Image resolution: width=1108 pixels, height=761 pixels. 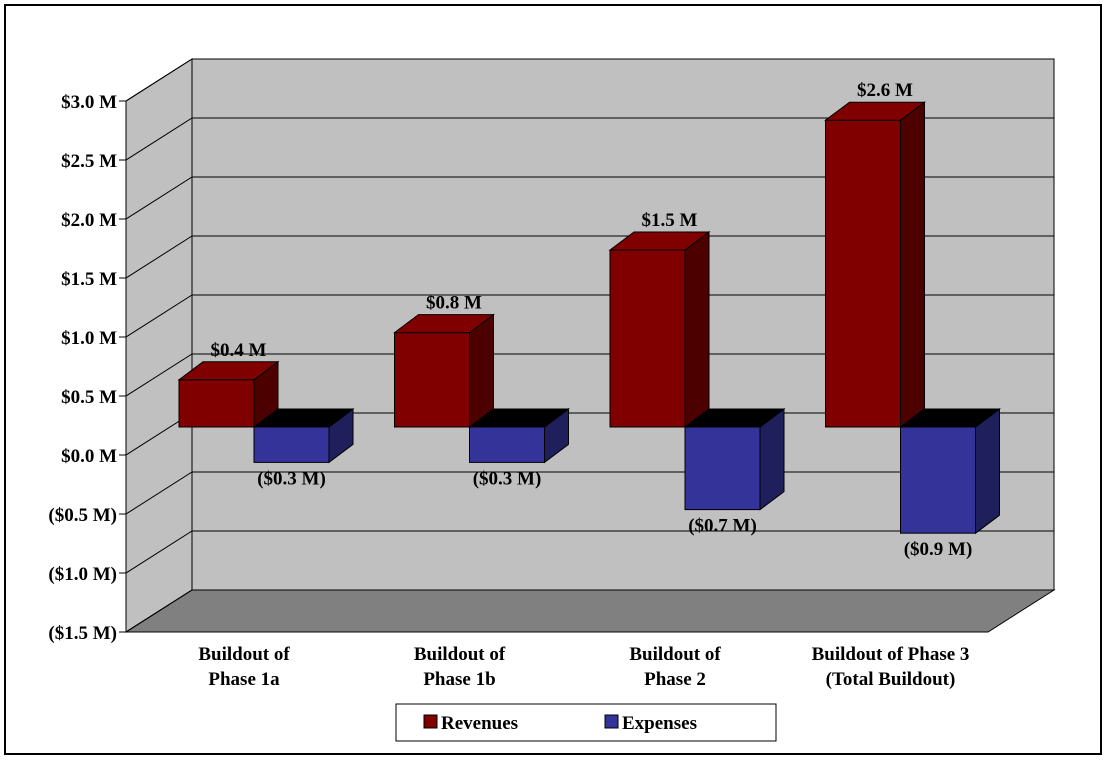 What do you see at coordinates (938, 549) in the screenshot?
I see `expense-data-label: ($0.9 M)` at bounding box center [938, 549].